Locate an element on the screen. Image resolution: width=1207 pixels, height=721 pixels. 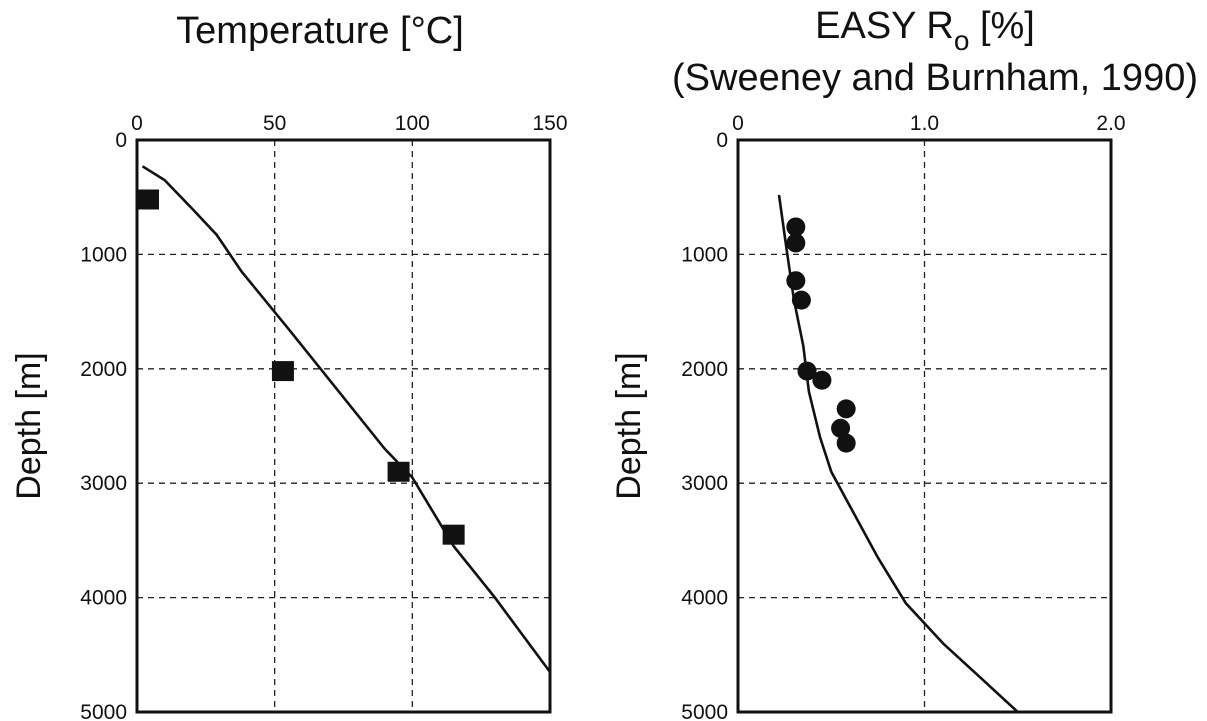
easy-ro-ytick-label: 0 is located at coordinates (722, 140).